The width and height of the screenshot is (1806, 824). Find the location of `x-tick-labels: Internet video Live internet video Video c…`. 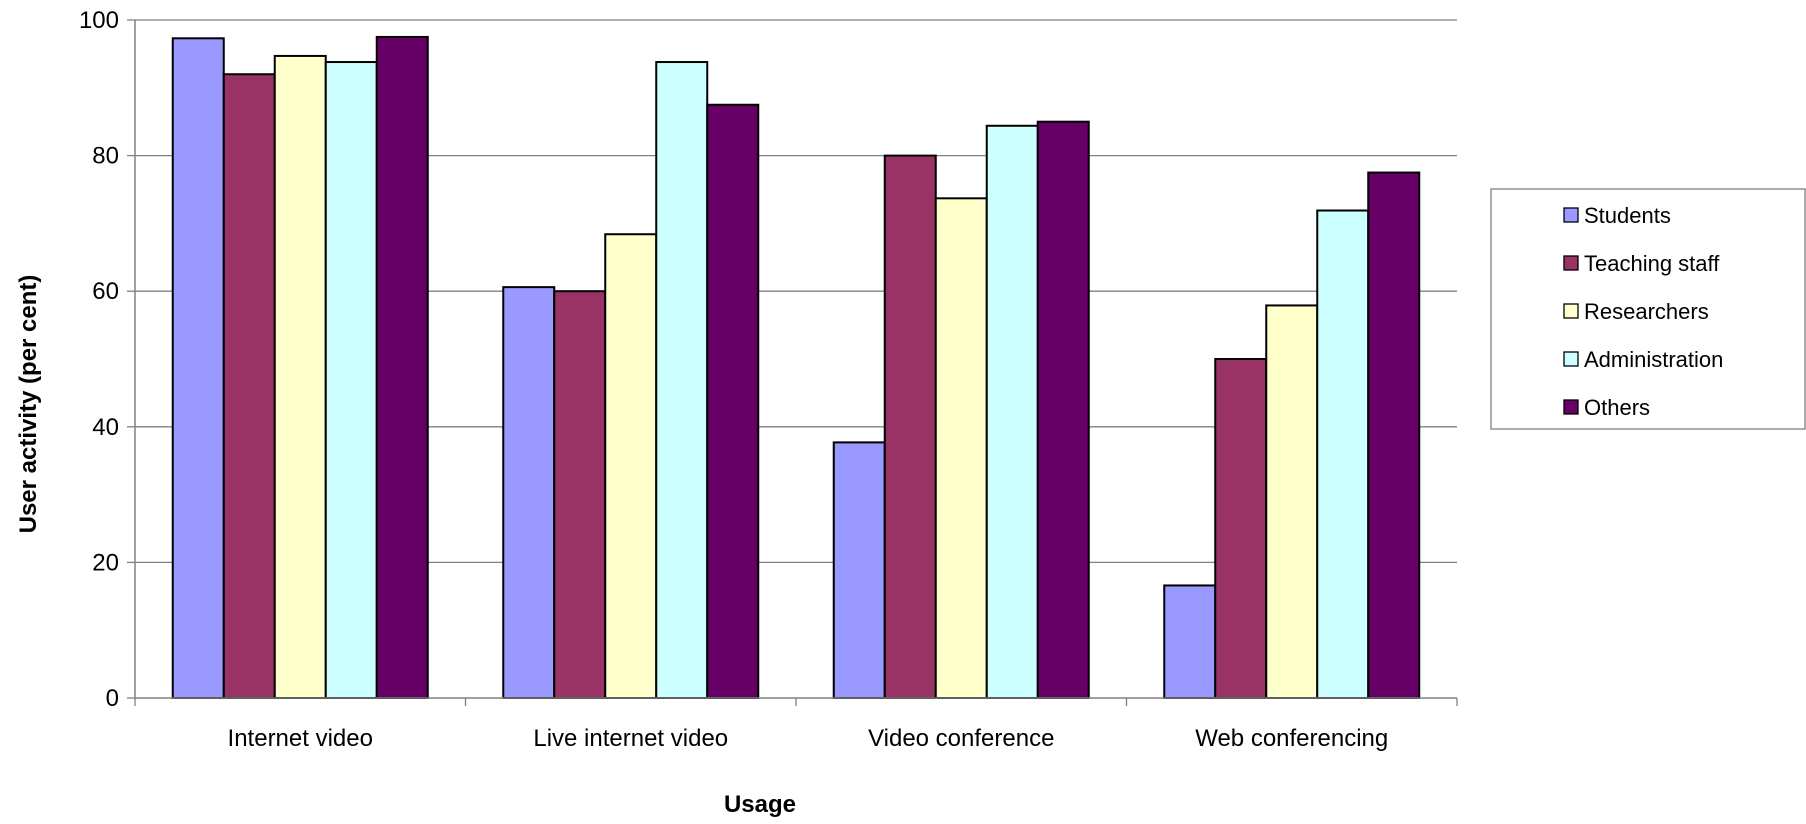

x-tick-labels: Internet video Live internet video Video c… is located at coordinates (808, 738).